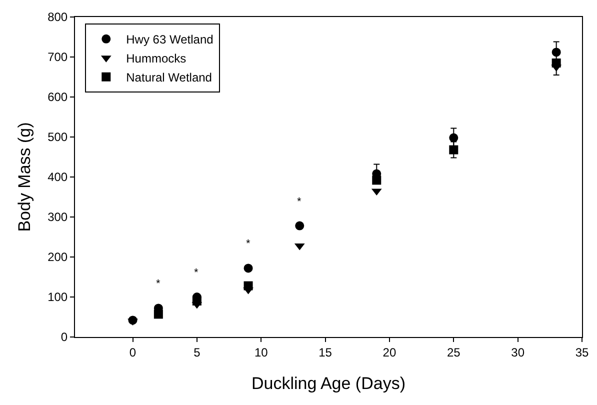 The height and width of the screenshot is (405, 597). I want to click on legend-label: Hummocks, so click(156, 59).